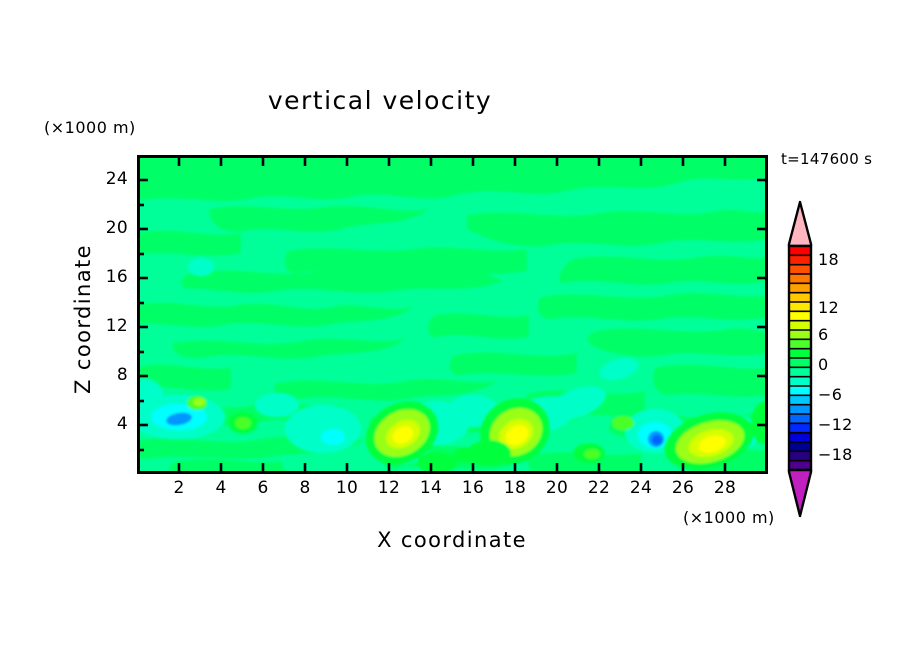 The height and width of the screenshot is (654, 904). What do you see at coordinates (122, 375) in the screenshot?
I see `y-tick-label: 8` at bounding box center [122, 375].